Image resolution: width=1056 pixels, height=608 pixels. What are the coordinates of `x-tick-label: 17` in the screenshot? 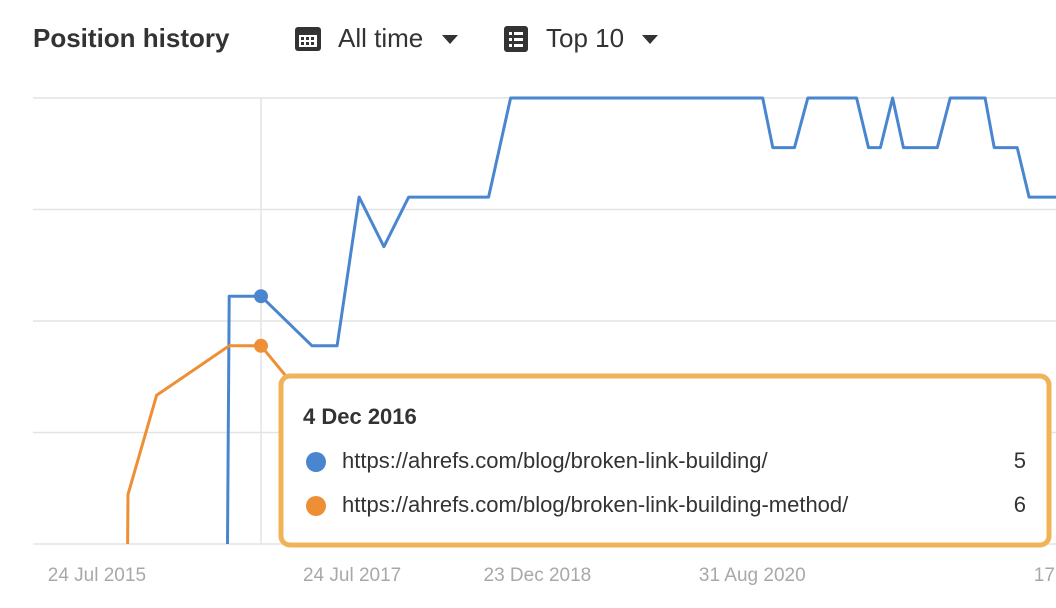 It's located at (1044, 575).